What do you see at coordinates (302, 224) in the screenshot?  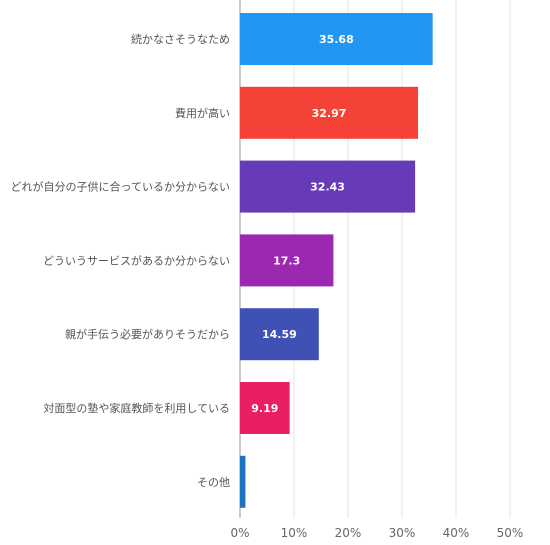 I see `value-labels: 35.68 32.97 32.43 17.3 14.59 9.19` at bounding box center [302, 224].